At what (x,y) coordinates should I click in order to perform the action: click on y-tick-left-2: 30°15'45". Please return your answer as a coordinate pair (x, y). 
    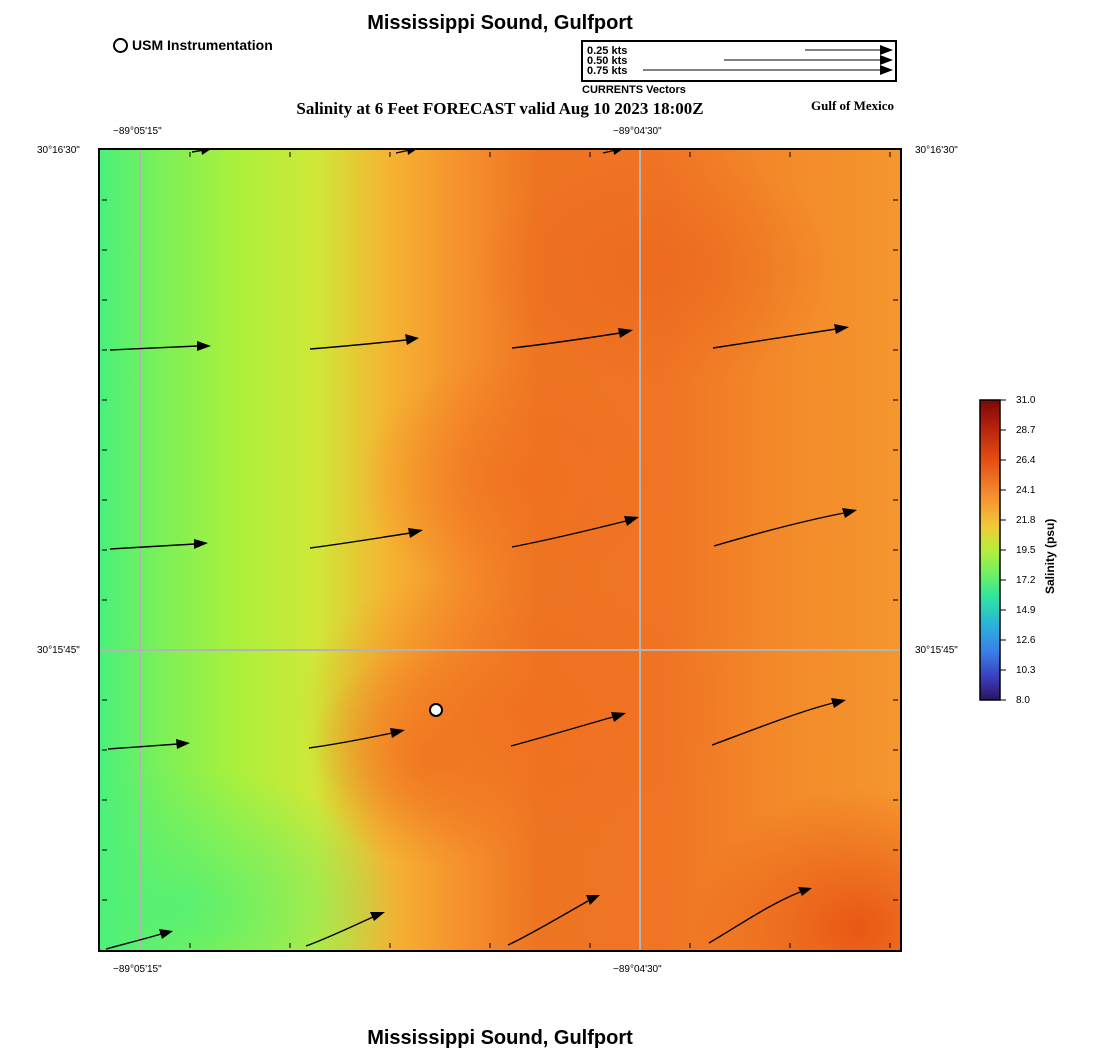
    Looking at the image, I should click on (58, 650).